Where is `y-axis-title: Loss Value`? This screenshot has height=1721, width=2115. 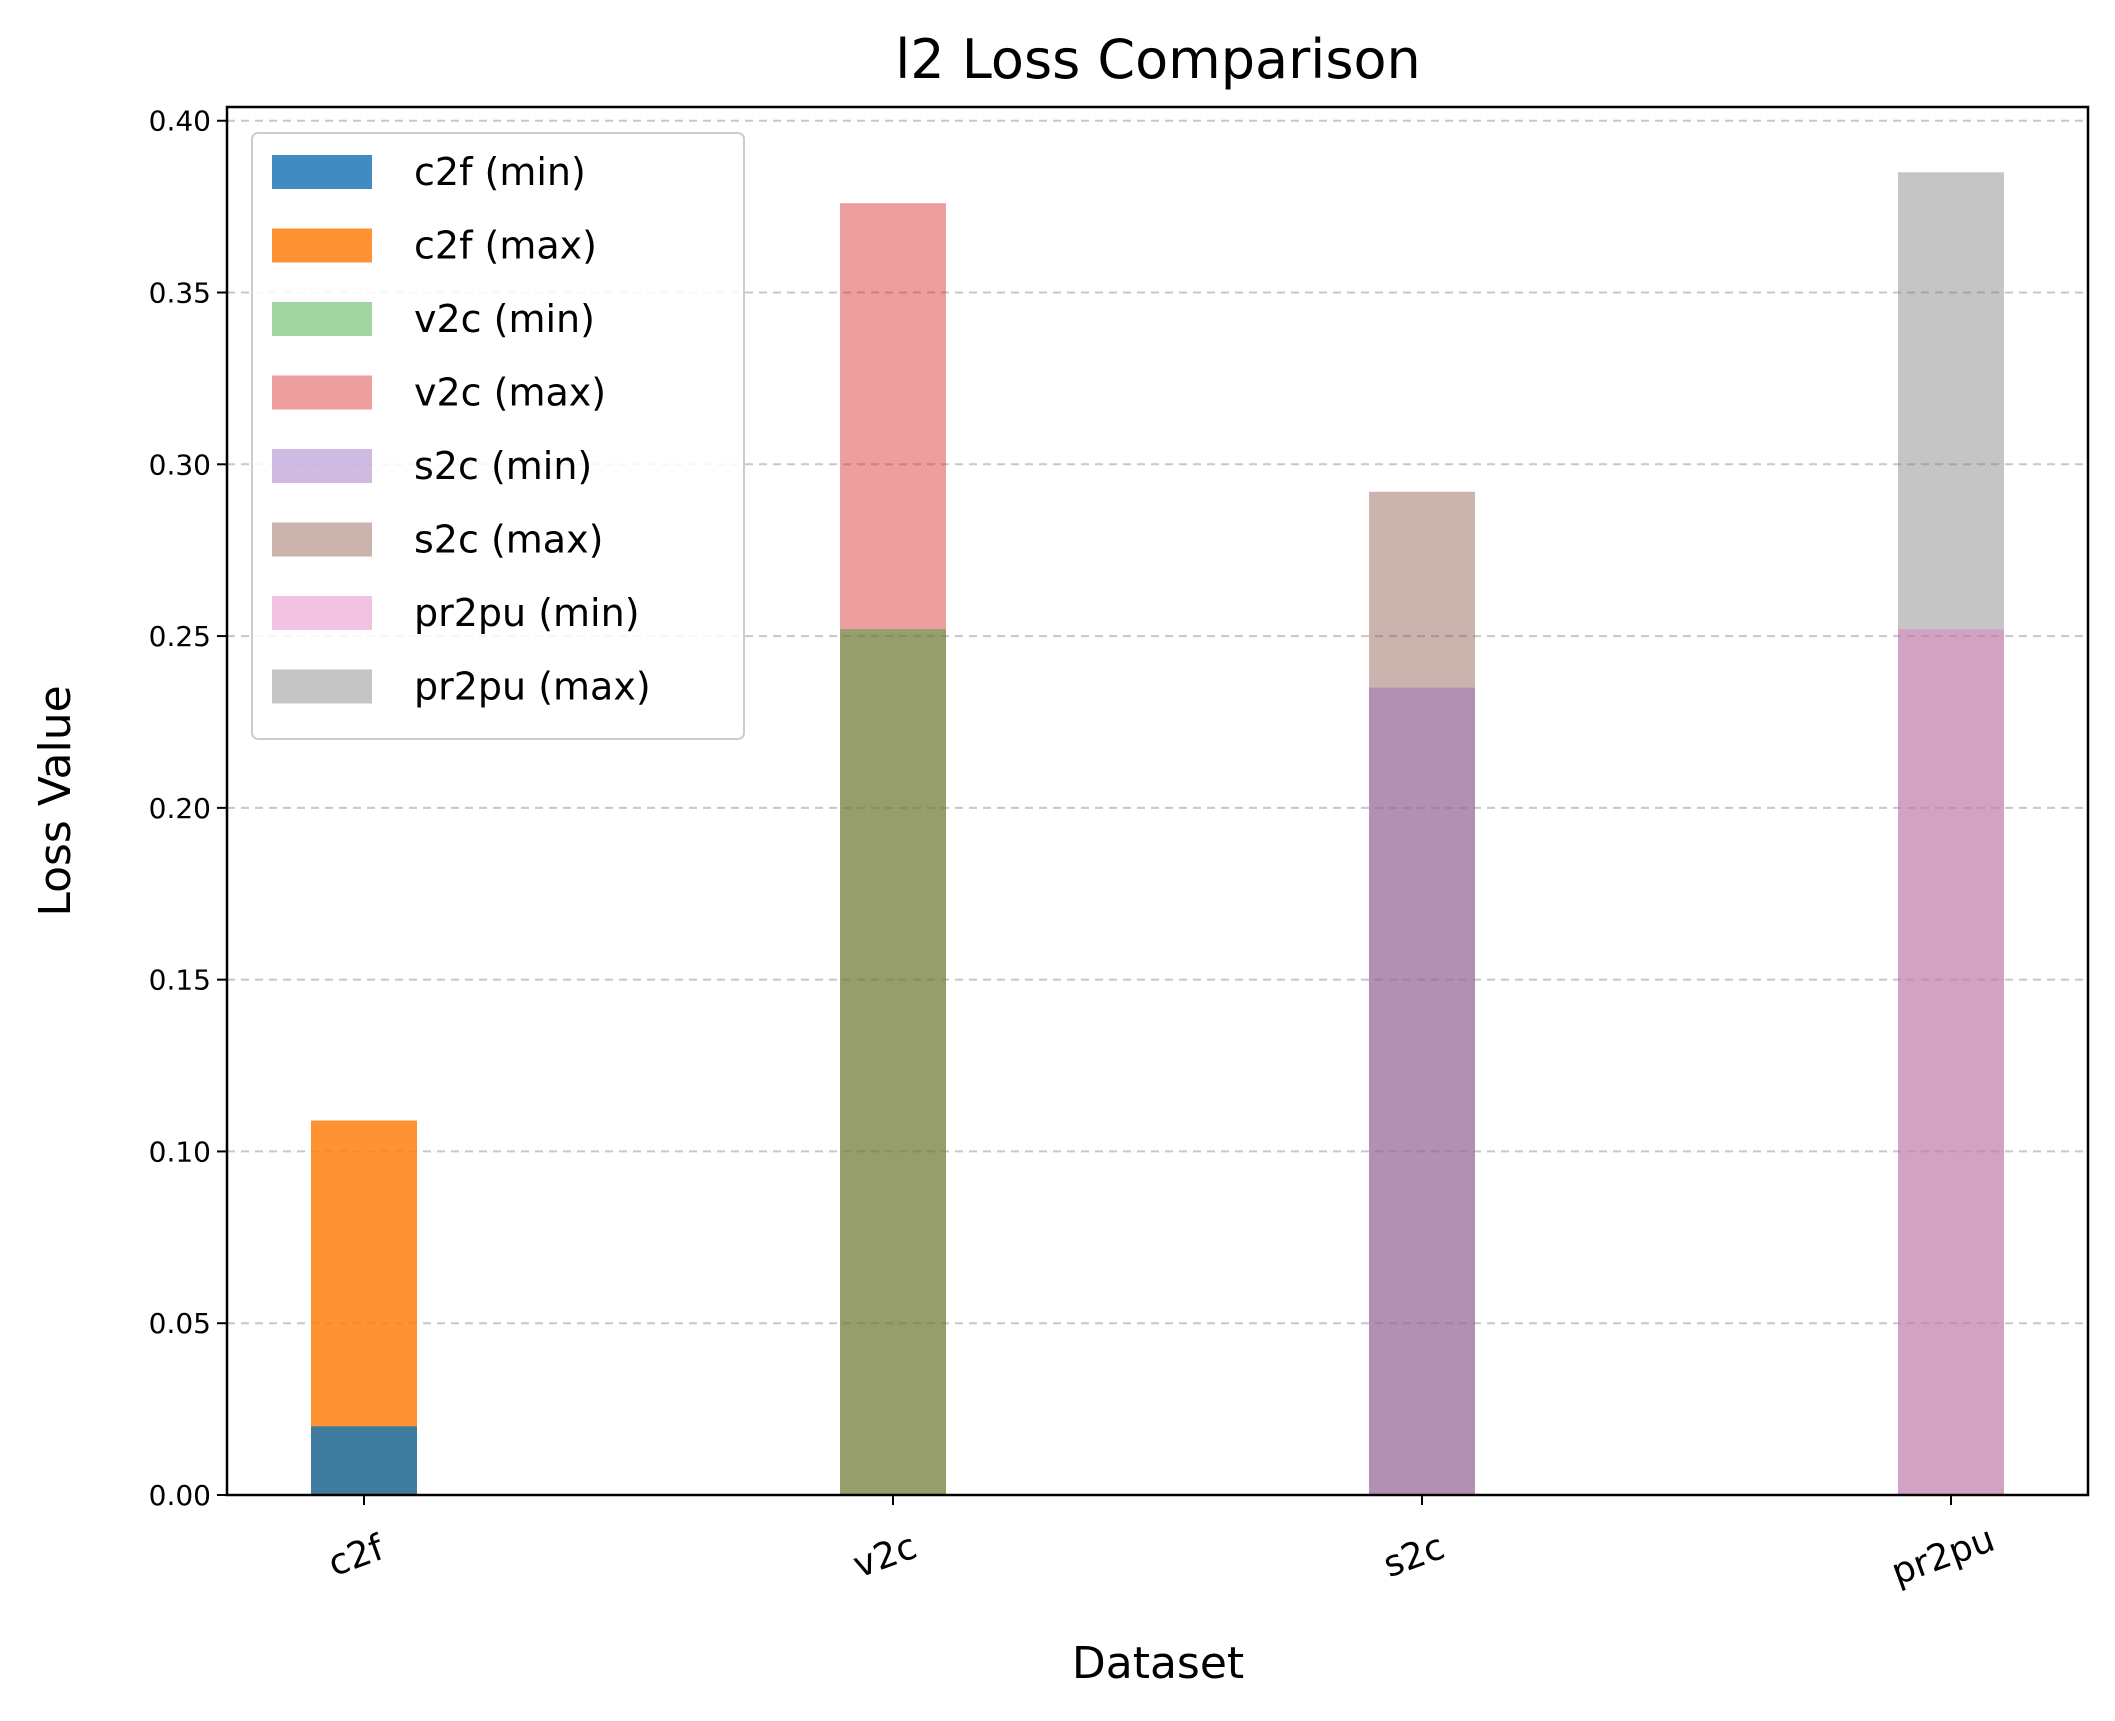 y-axis-title: Loss Value is located at coordinates (55, 800).